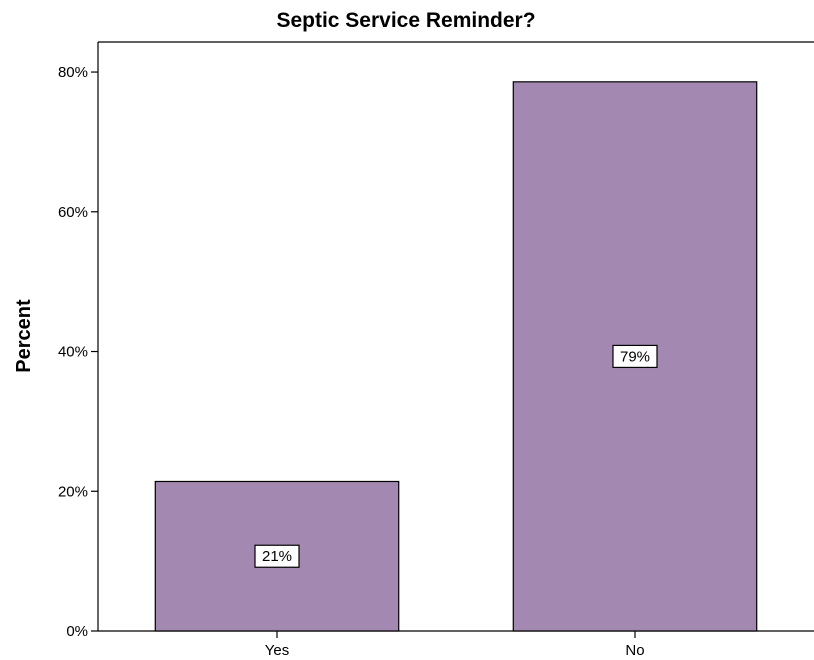 The image size is (814, 660). Describe the element at coordinates (405, 20) in the screenshot. I see `chart-title: Septic Service Reminder?` at that location.